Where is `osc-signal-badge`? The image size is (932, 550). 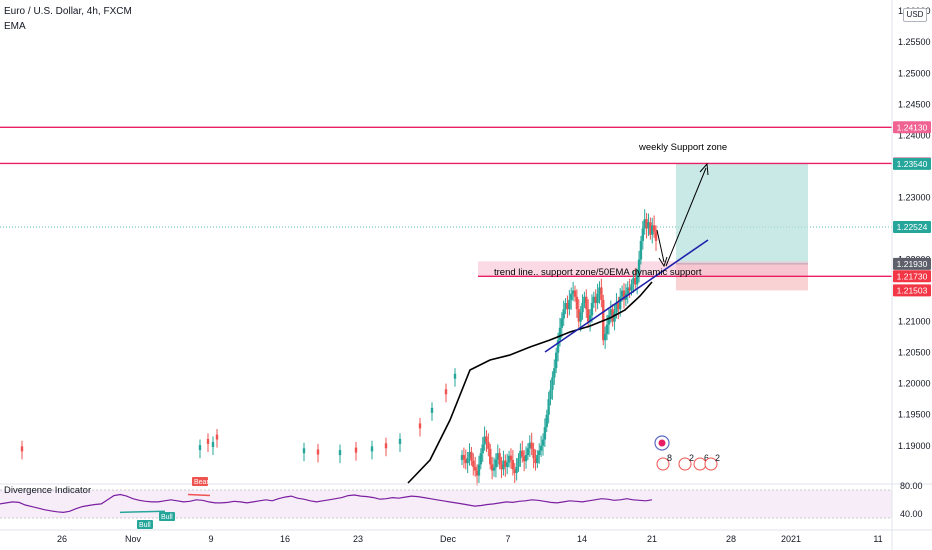 osc-signal-badge is located at coordinates (167, 516).